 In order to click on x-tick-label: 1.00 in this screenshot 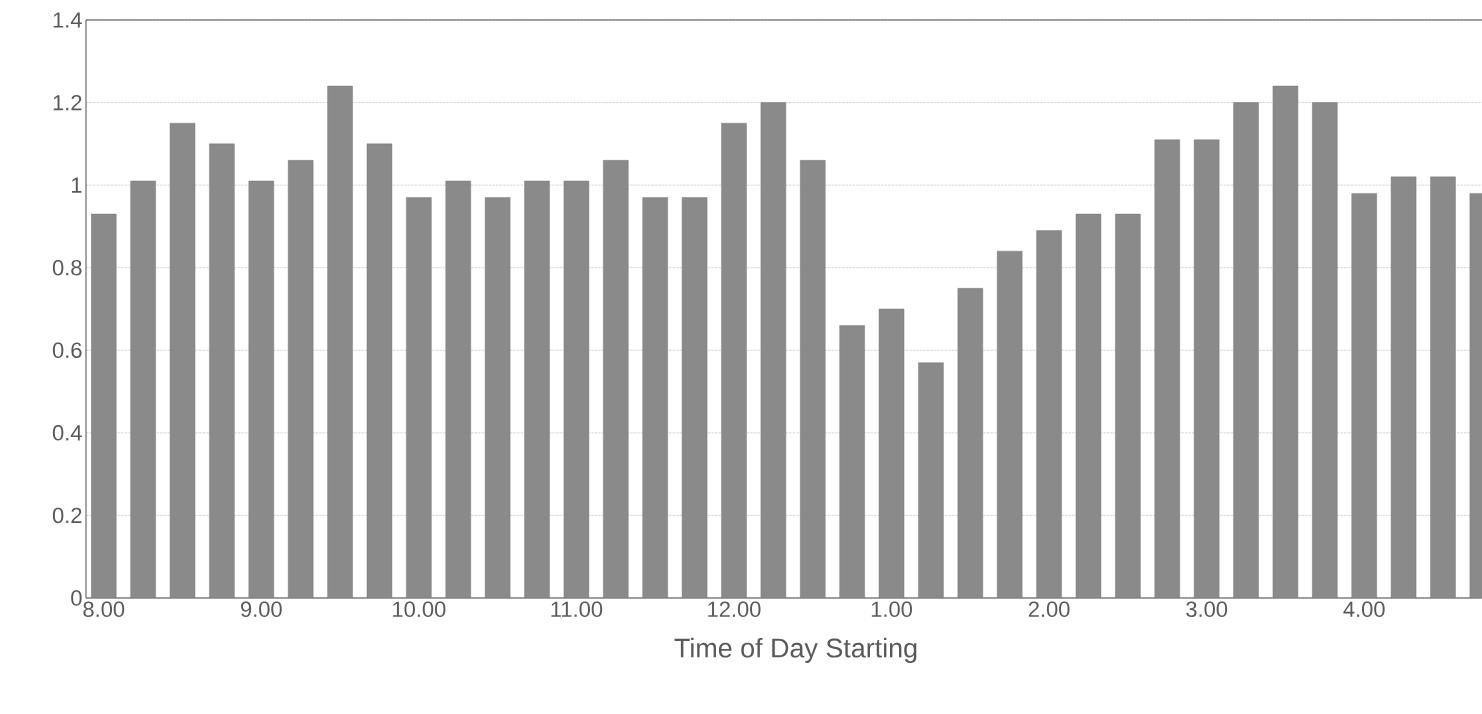, I will do `click(891, 609)`.